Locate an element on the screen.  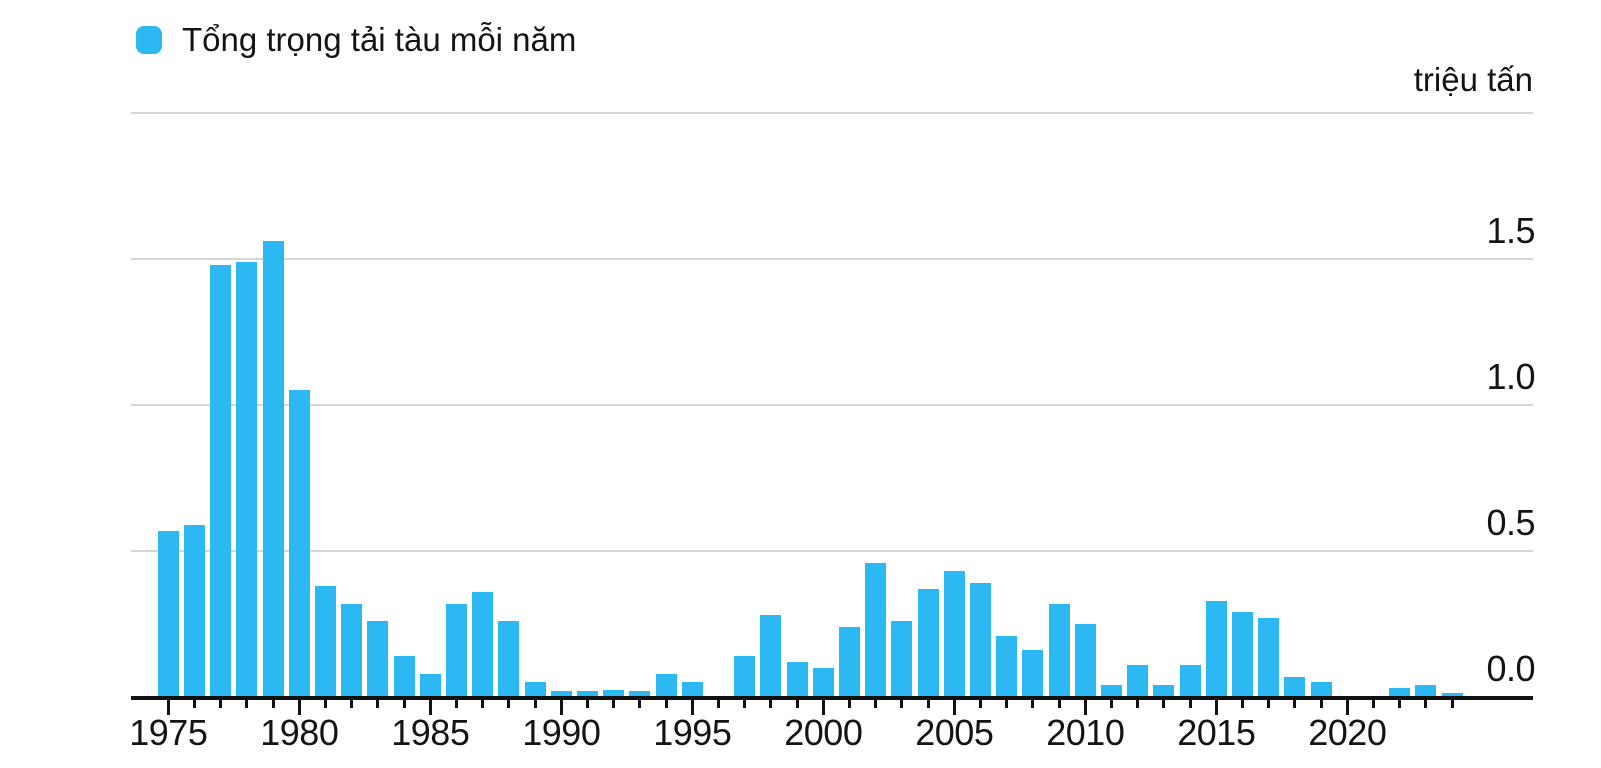
x-tick-label: 2015 is located at coordinates (1216, 732).